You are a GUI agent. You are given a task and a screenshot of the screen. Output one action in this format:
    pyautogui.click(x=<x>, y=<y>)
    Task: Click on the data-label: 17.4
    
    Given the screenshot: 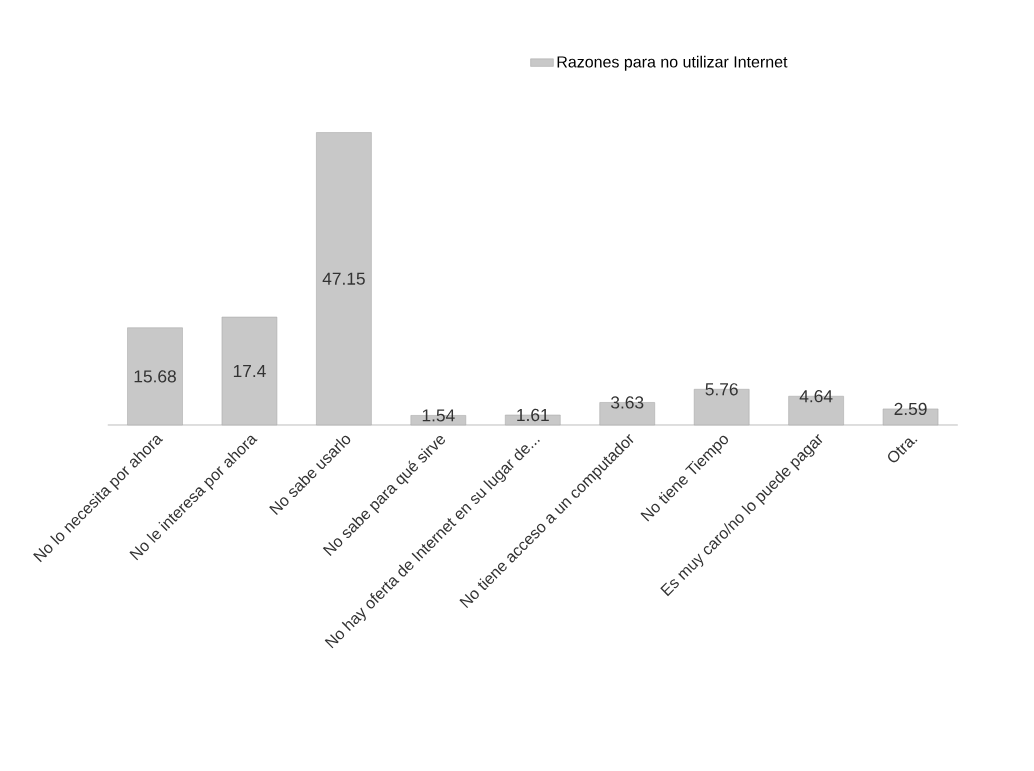 What is the action you would take?
    pyautogui.click(x=249, y=371)
    